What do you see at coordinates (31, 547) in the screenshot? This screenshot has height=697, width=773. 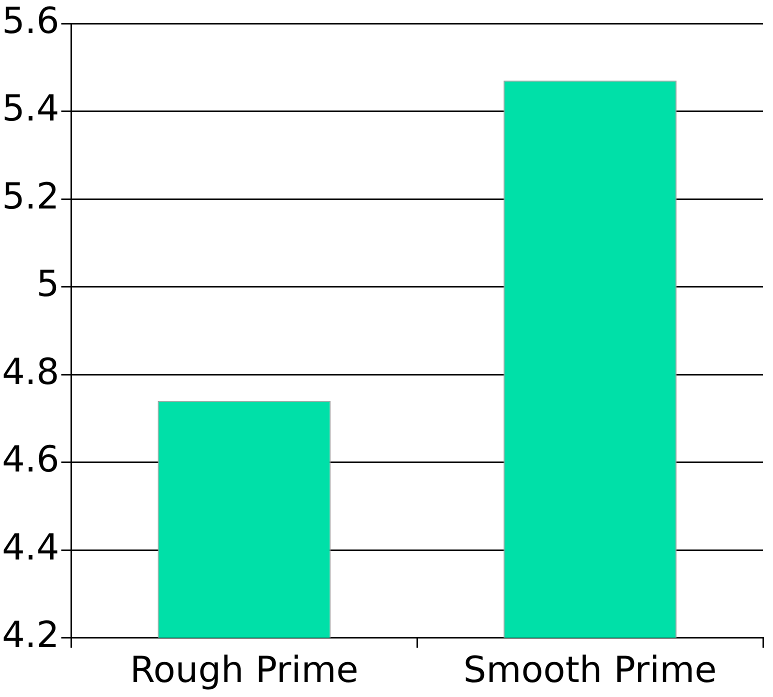 I see `y-tick-label: 4.4` at bounding box center [31, 547].